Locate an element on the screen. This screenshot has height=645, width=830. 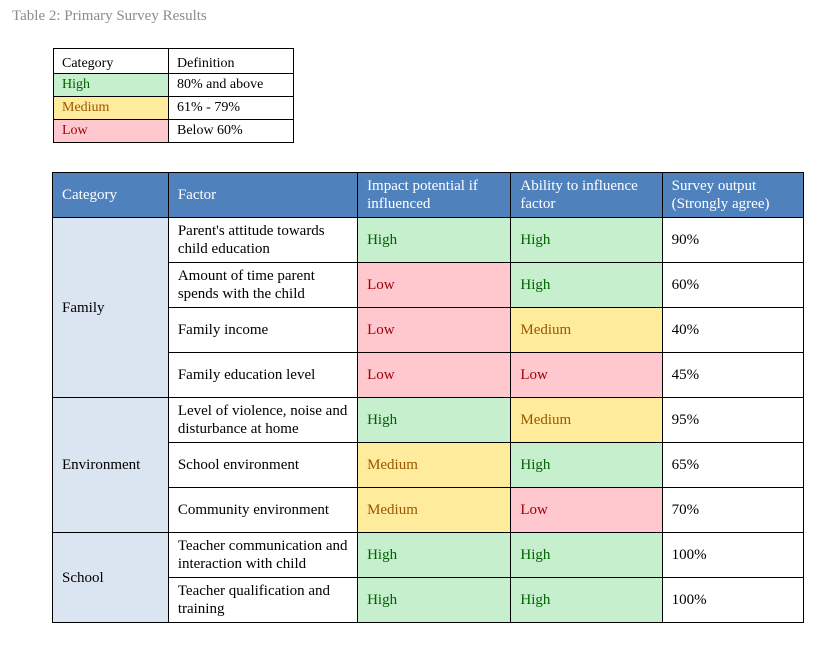
table-row: Family income Low Medium 40% is located at coordinates (429, 330).